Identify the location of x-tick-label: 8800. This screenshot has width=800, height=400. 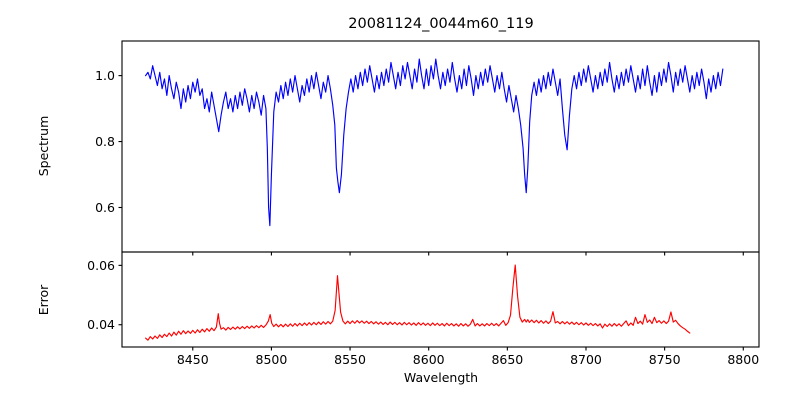
(743, 359).